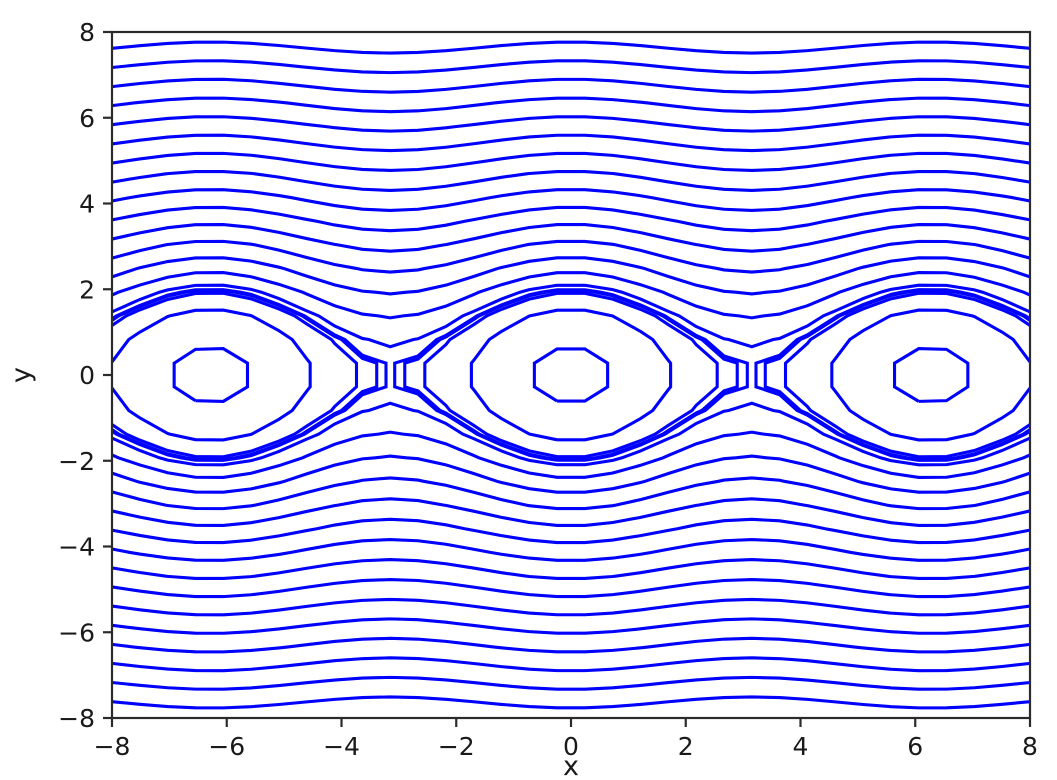 The height and width of the screenshot is (780, 1057). Describe the element at coordinates (76, 461) in the screenshot. I see `y-tick-label: −2` at that location.